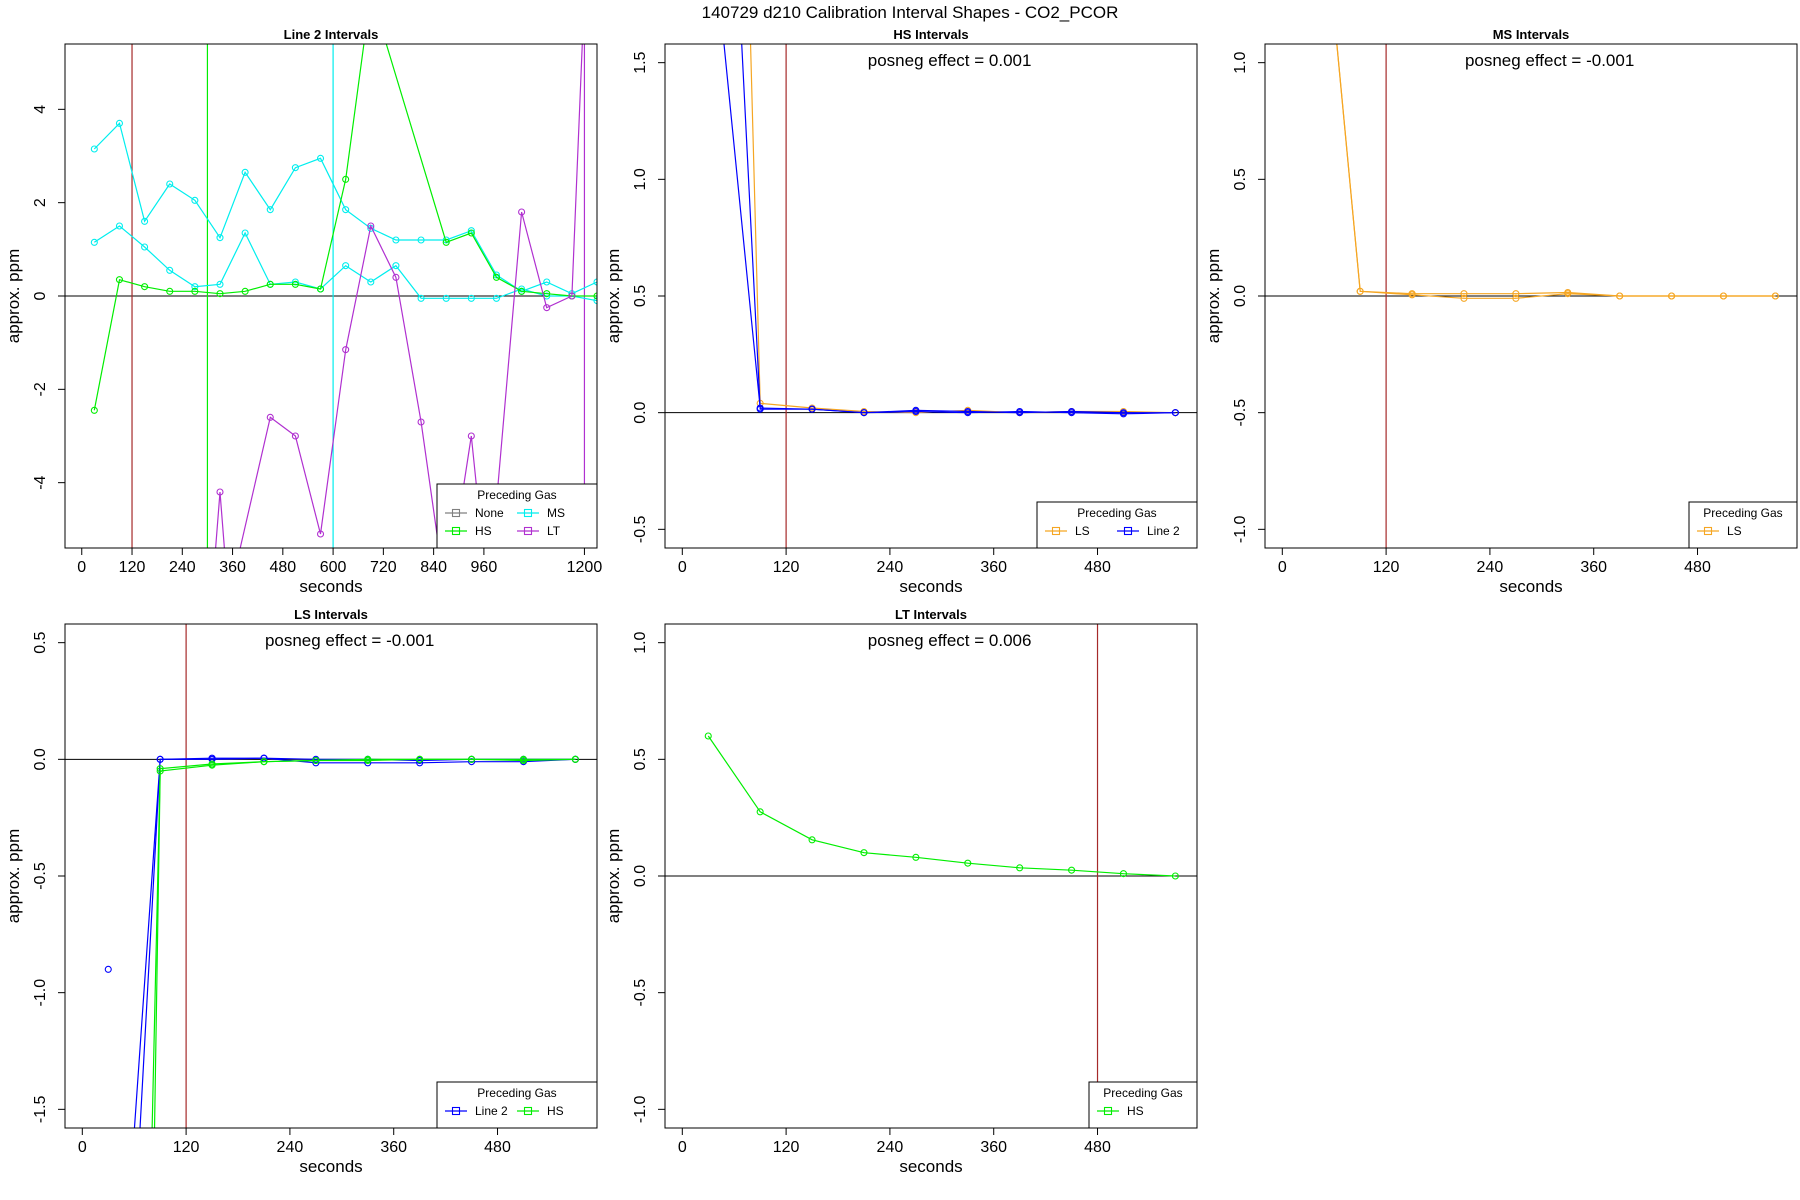 The width and height of the screenshot is (1800, 1200). I want to click on x-axis-label: seconds, so click(930, 1166).